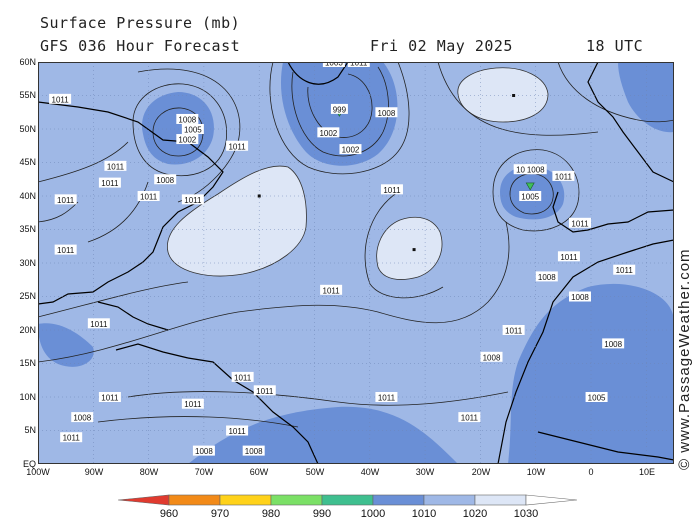  What do you see at coordinates (684, 359) in the screenshot?
I see `site-credit: © www.PassageWeather.com` at bounding box center [684, 359].